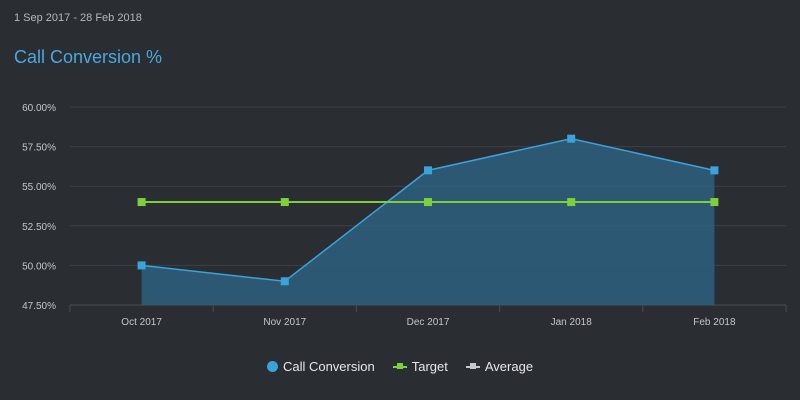  I want to click on x-tick-label: Feb 2018, so click(714, 322).